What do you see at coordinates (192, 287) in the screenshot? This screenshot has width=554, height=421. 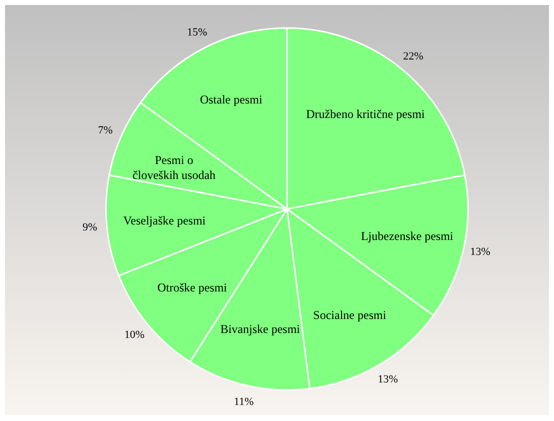 I see `slice-label: Otroške pesmi` at bounding box center [192, 287].